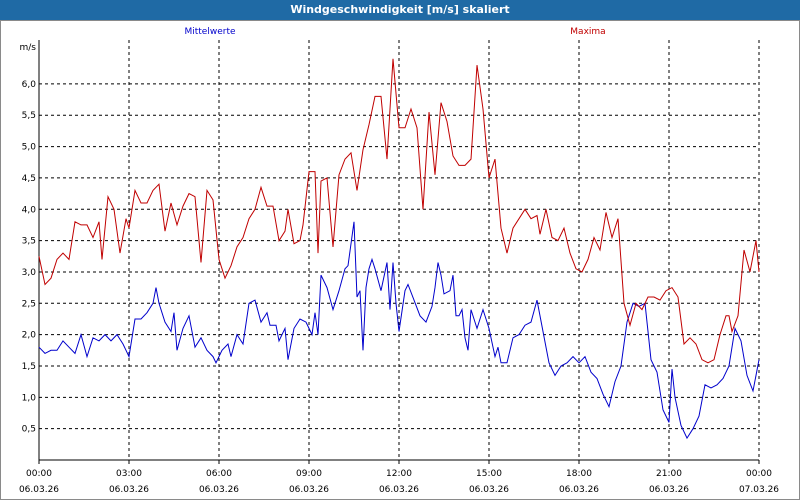 The width and height of the screenshot is (800, 500). I want to click on y-tick-label: 1,0, so click(29, 398).